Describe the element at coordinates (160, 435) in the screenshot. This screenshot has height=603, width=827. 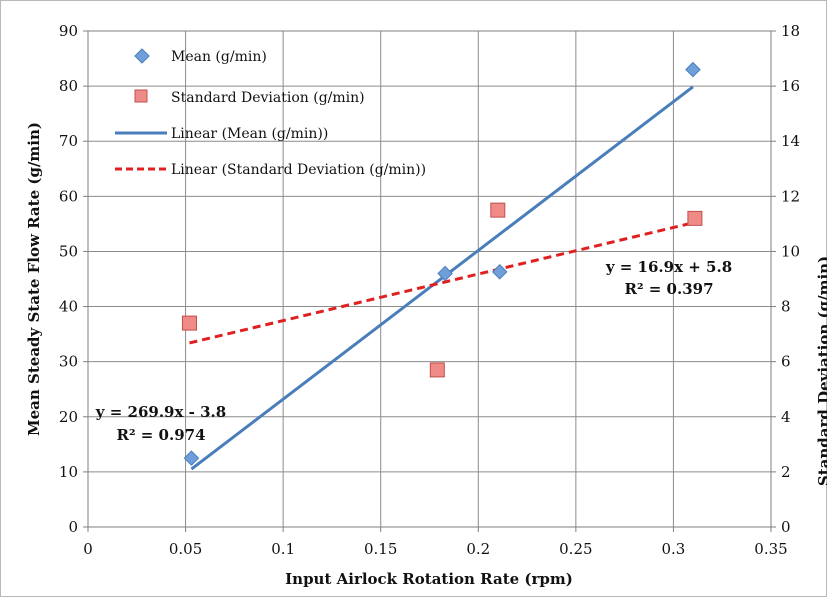
I see `r-squared-mean: R² = 0.974` at that location.